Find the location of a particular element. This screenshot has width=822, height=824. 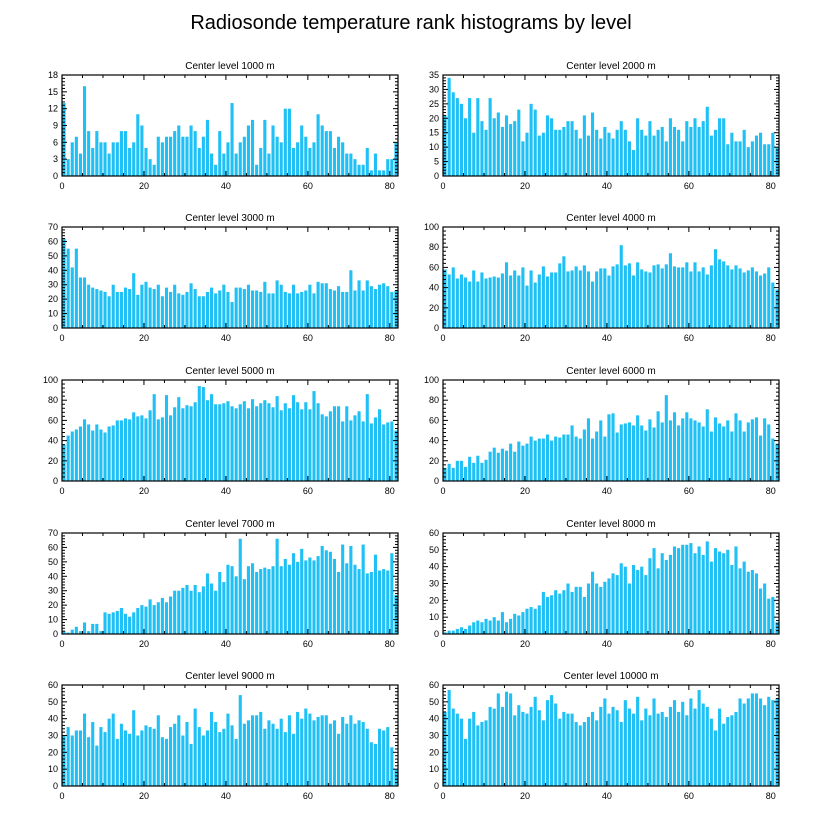

x-tick-label: 40 is located at coordinates (226, 186).